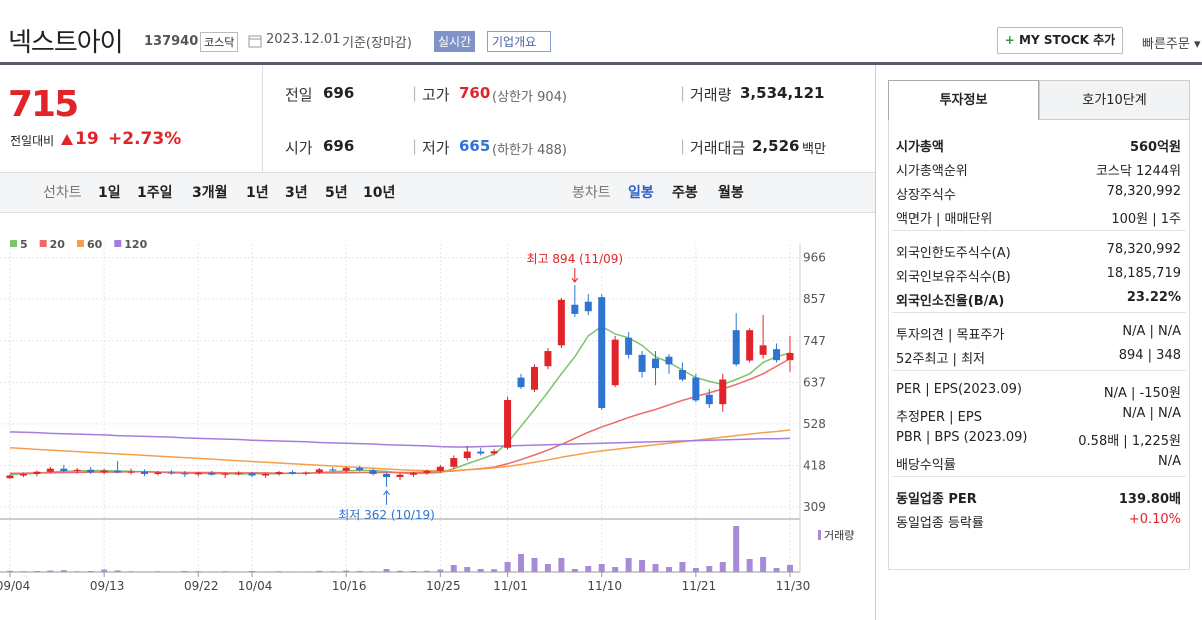 The height and width of the screenshot is (620, 1202). I want to click on candle-chart-label: 봉차트, so click(591, 193).